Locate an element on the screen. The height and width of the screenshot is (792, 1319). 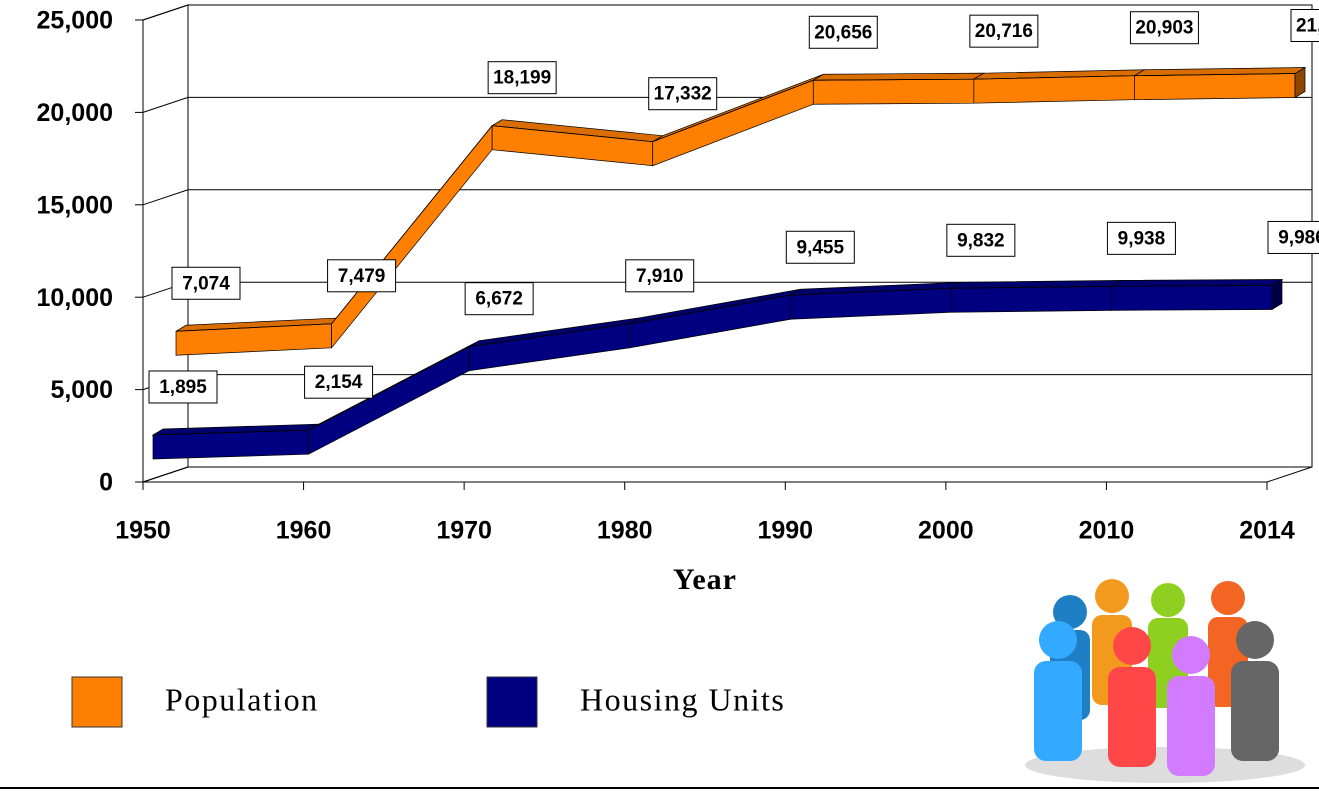
value-label: 9,986 is located at coordinates (1298, 237).